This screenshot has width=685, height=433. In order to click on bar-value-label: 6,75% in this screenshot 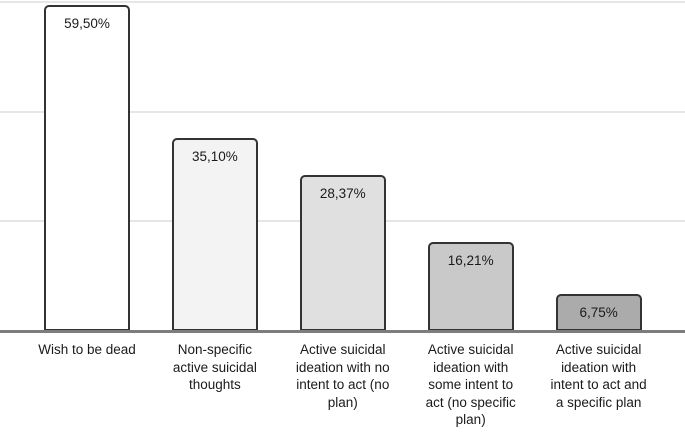, I will do `click(598, 312)`.